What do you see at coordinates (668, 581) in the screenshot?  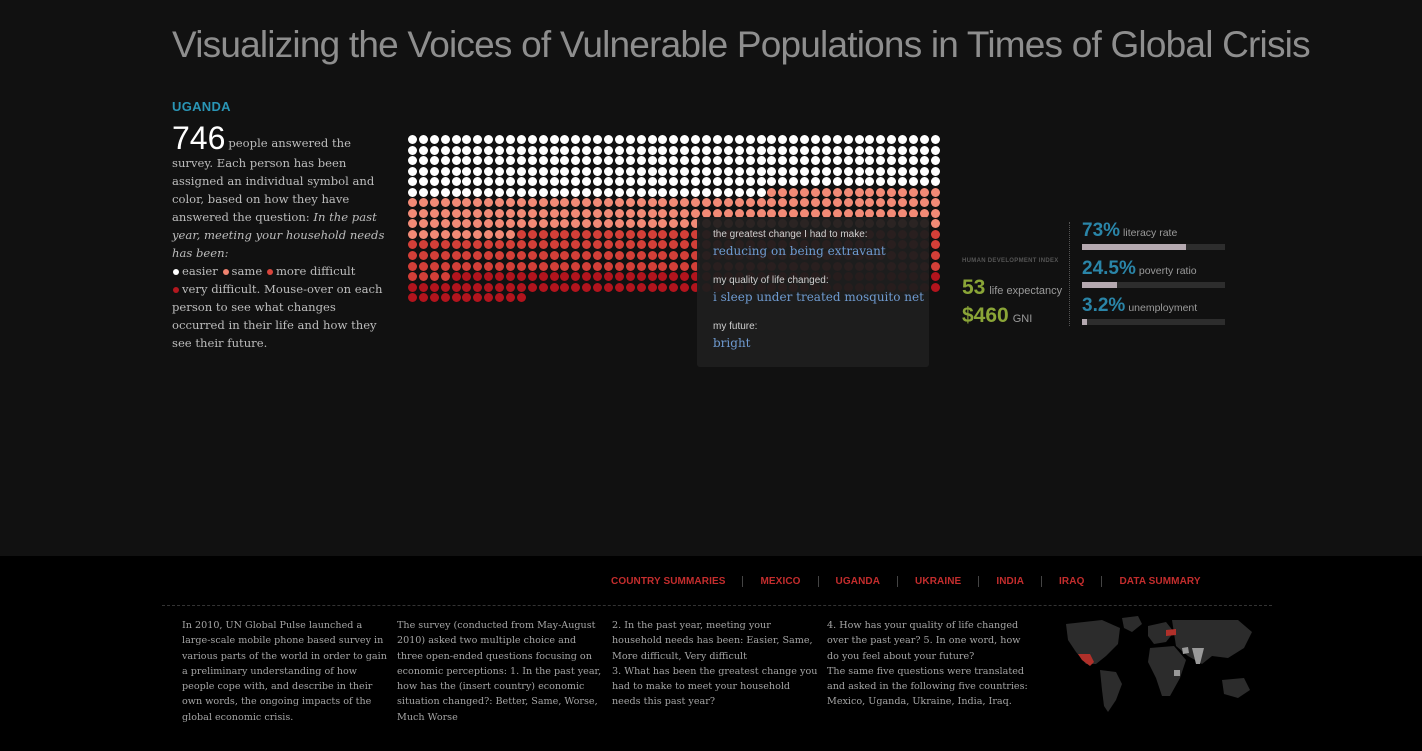 I see `nav-country-summaries: COUNTRY SUMMARIES` at bounding box center [668, 581].